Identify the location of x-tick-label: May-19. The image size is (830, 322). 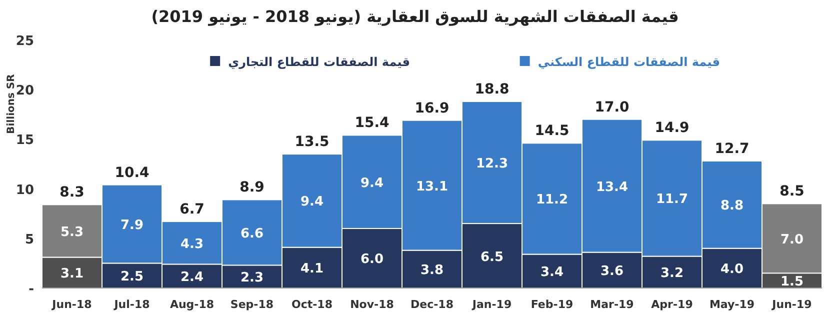
(732, 304).